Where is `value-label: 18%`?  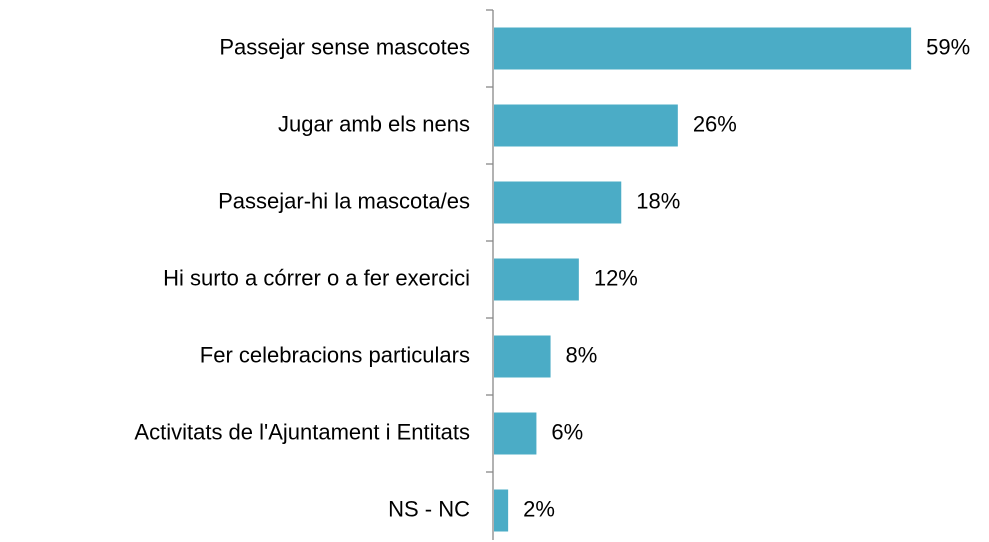 value-label: 18% is located at coordinates (658, 200).